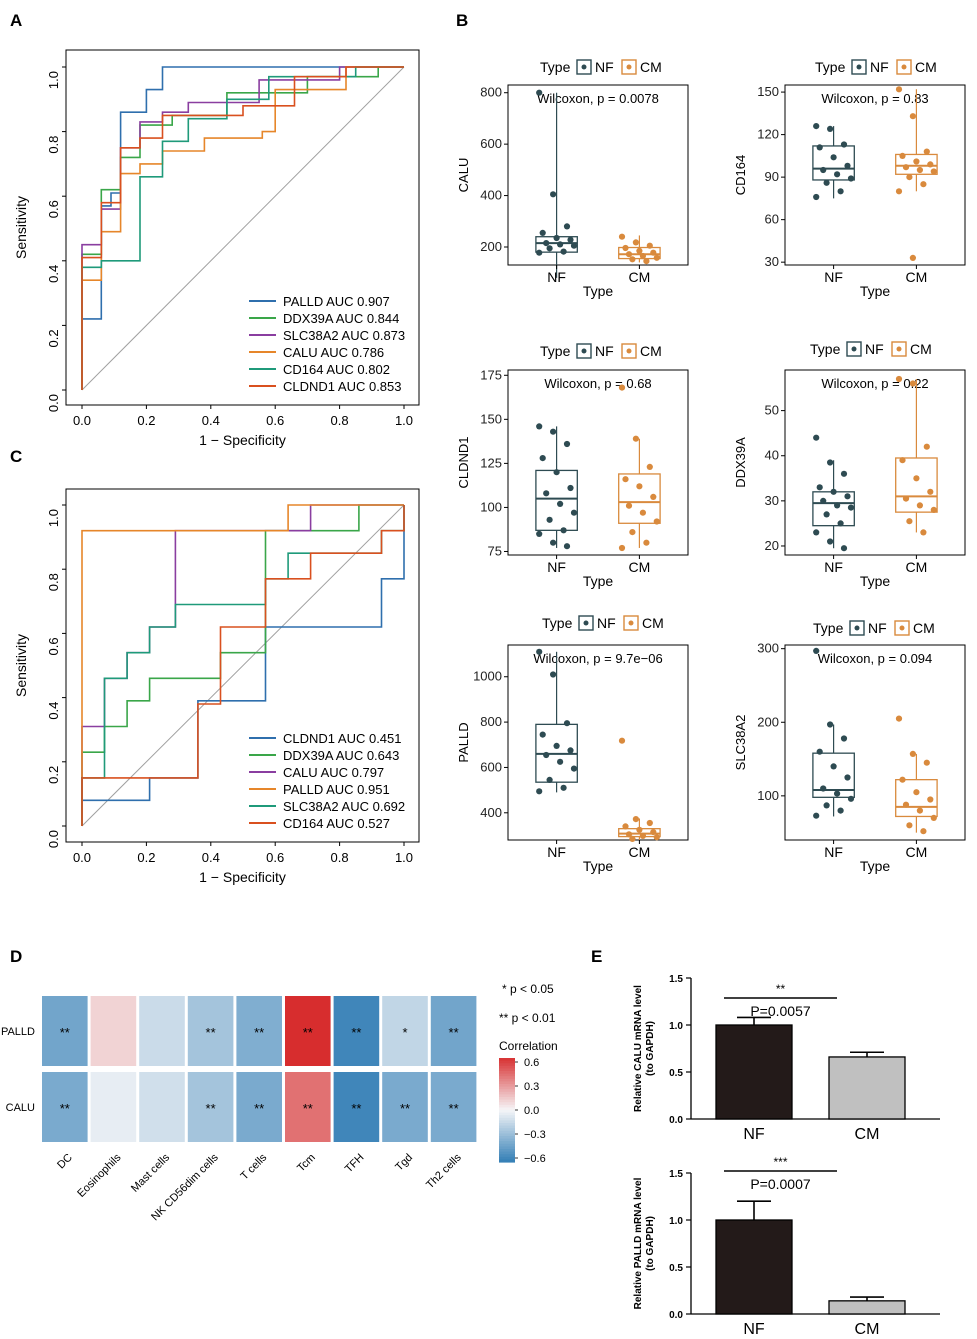 The image size is (977, 1339). Describe the element at coordinates (336, 789) in the screenshot. I see `legend-label-4: PALLD AUC 0.951` at that location.